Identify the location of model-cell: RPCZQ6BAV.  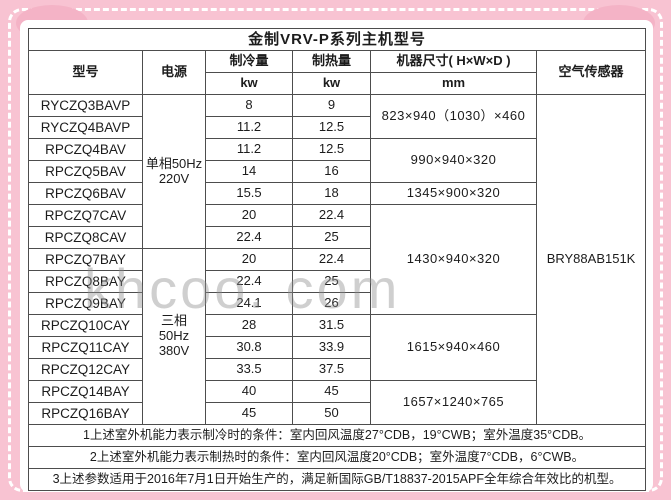
(85, 193).